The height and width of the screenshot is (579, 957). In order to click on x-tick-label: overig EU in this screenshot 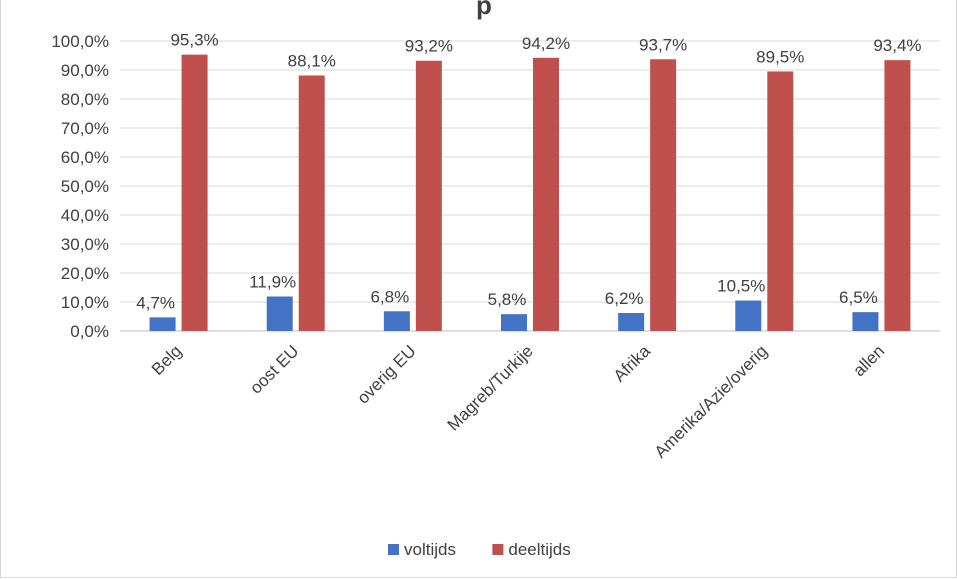, I will do `click(386, 374)`.